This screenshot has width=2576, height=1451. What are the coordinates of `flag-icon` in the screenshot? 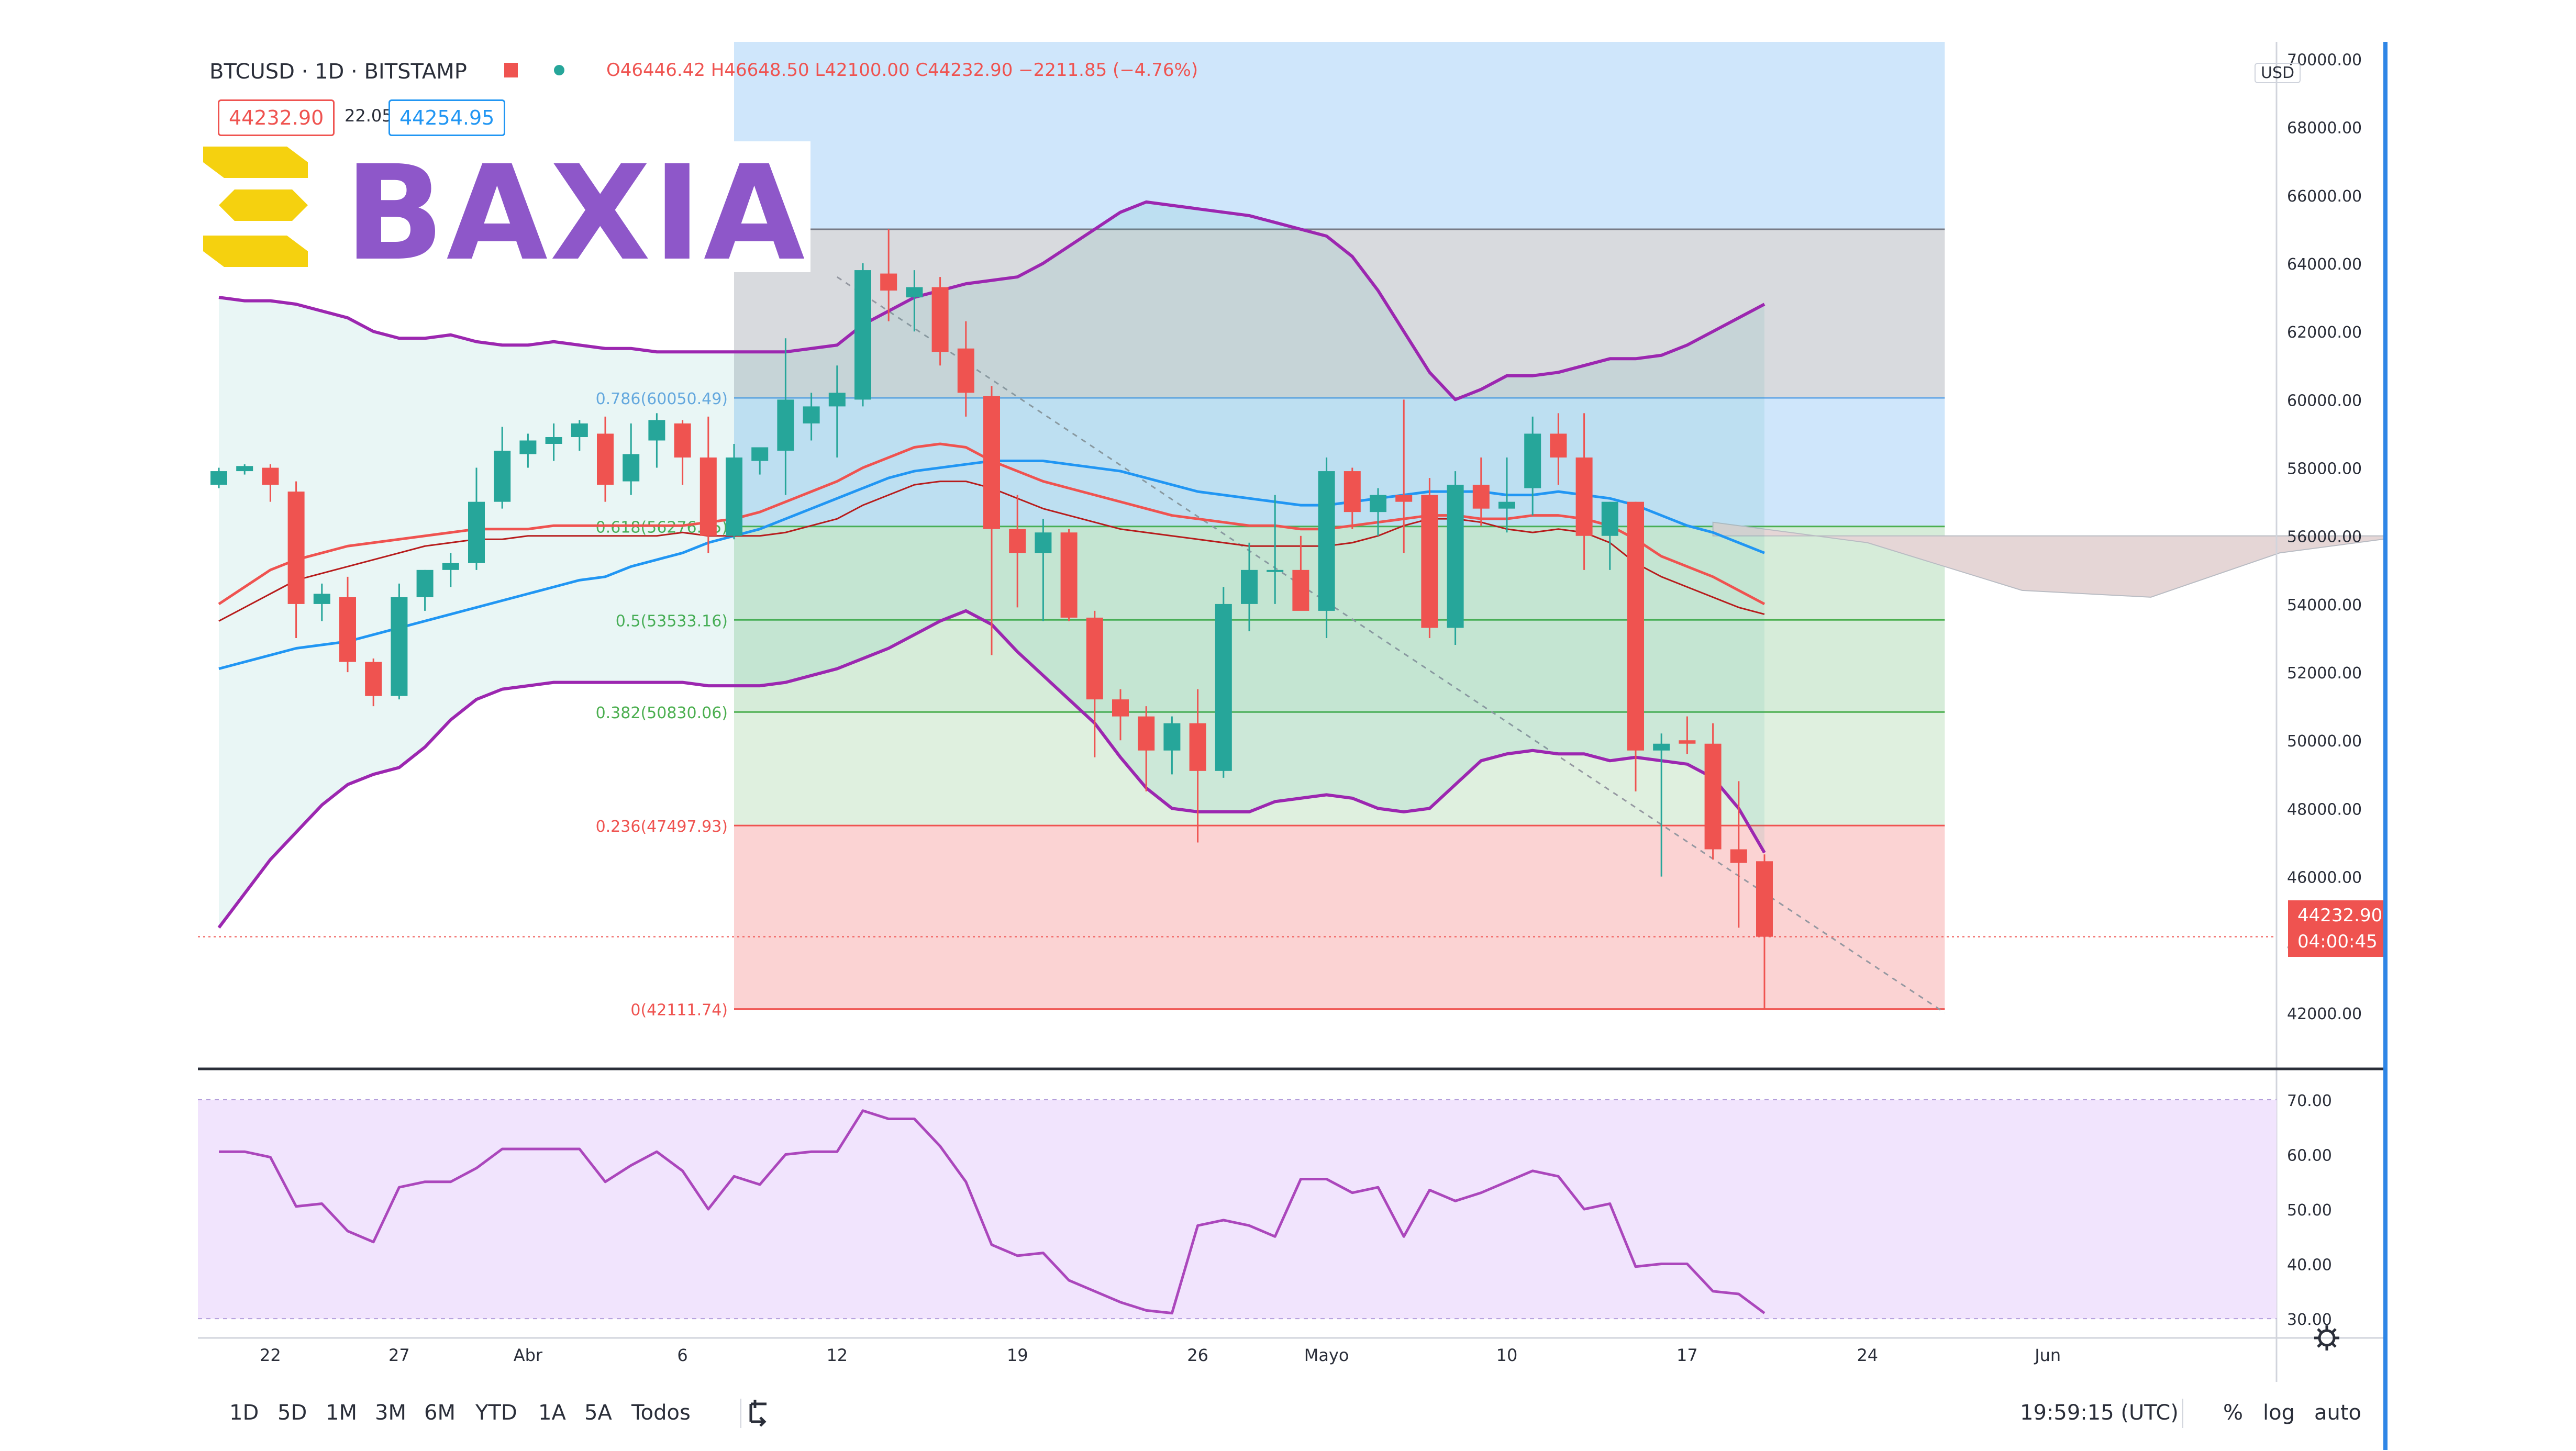 It's located at (511, 70).